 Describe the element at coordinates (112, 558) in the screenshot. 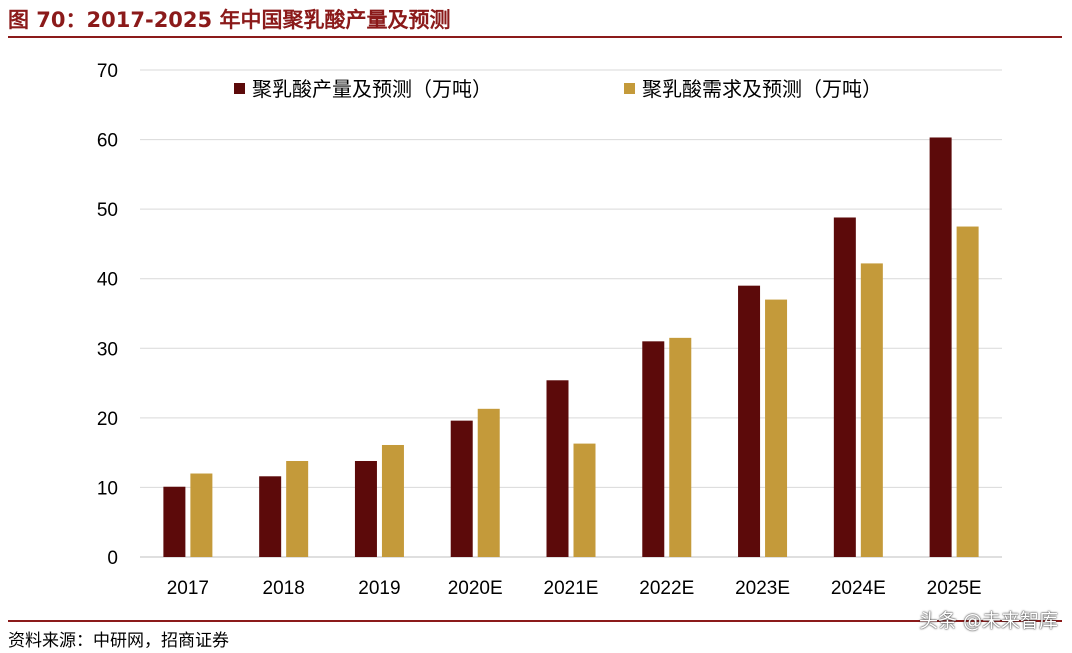

I see `y-tick-label: 0` at that location.